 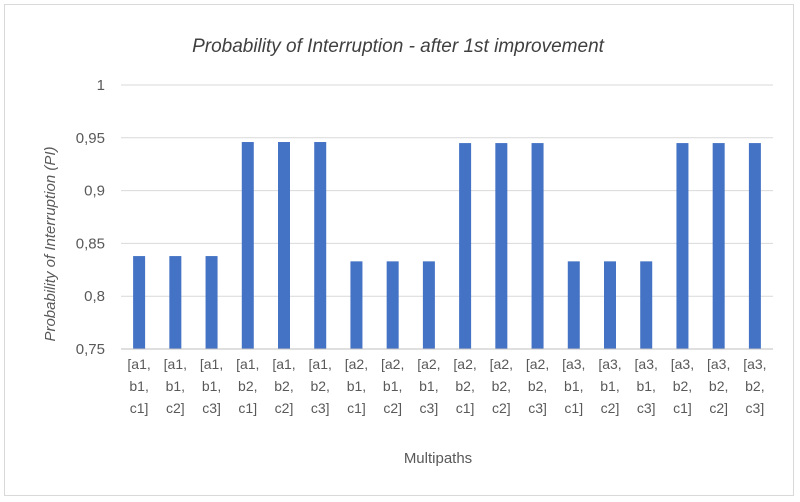 I want to click on y-tick-label: 0,9, so click(x=94, y=191).